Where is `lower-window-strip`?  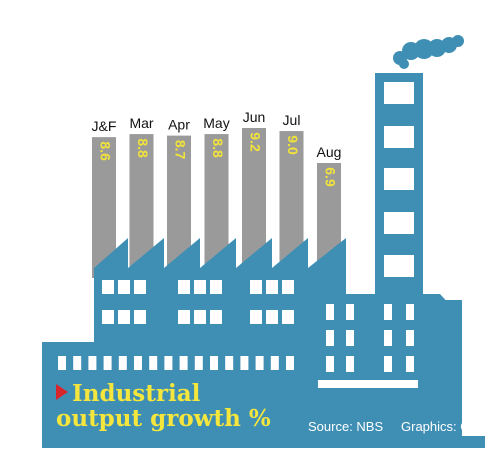 lower-window-strip is located at coordinates (176, 363).